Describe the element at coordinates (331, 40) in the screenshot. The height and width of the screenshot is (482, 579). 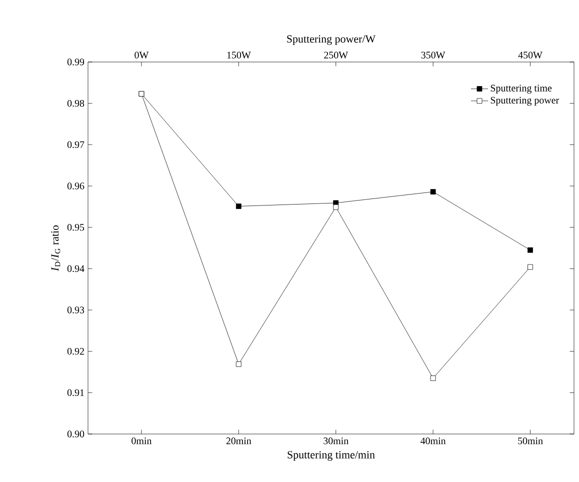
I see `x2-axis-title: Sputtering power/W` at that location.